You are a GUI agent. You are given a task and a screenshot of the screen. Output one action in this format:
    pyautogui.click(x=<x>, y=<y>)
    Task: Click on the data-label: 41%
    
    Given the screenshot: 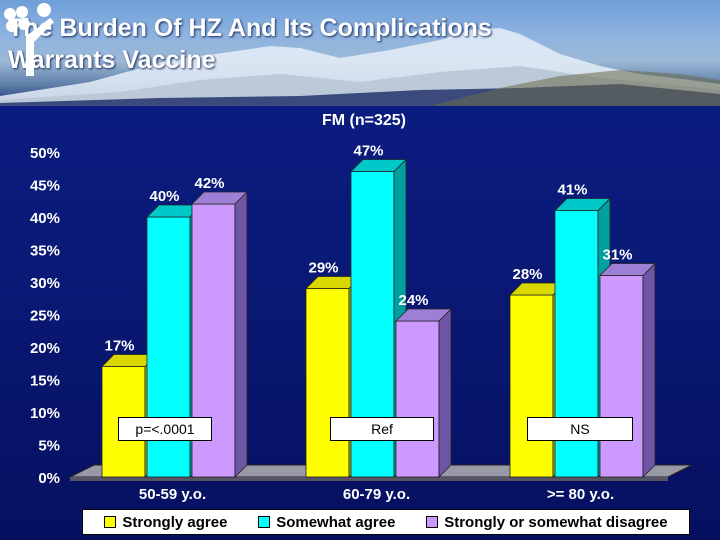 What is the action you would take?
    pyautogui.click(x=572, y=190)
    